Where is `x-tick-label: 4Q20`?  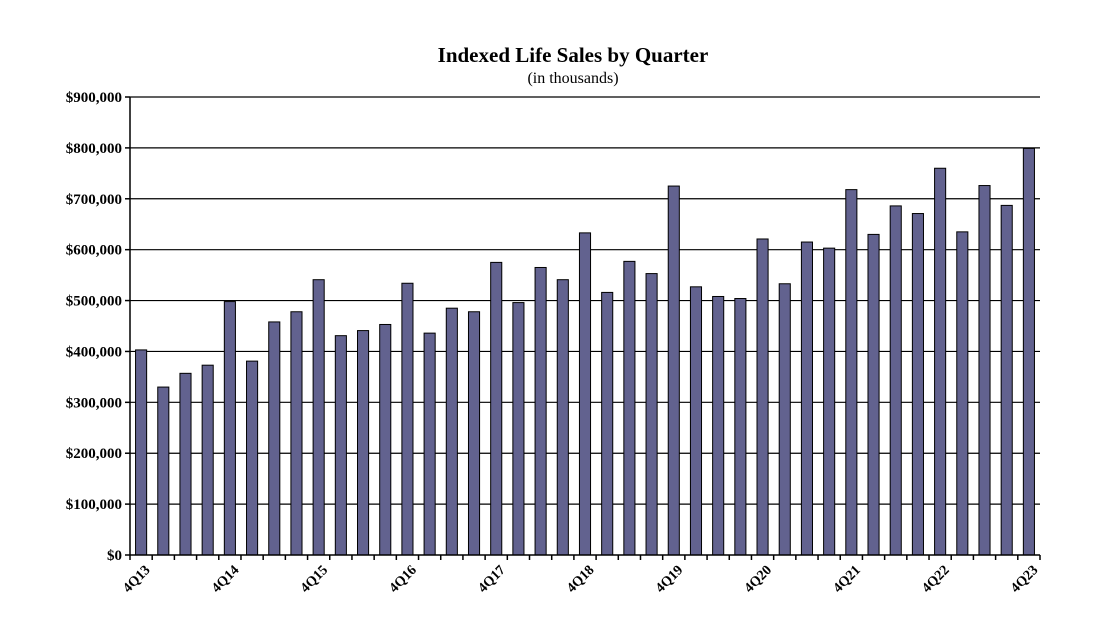
x-tick-label: 4Q20 is located at coordinates (758, 579).